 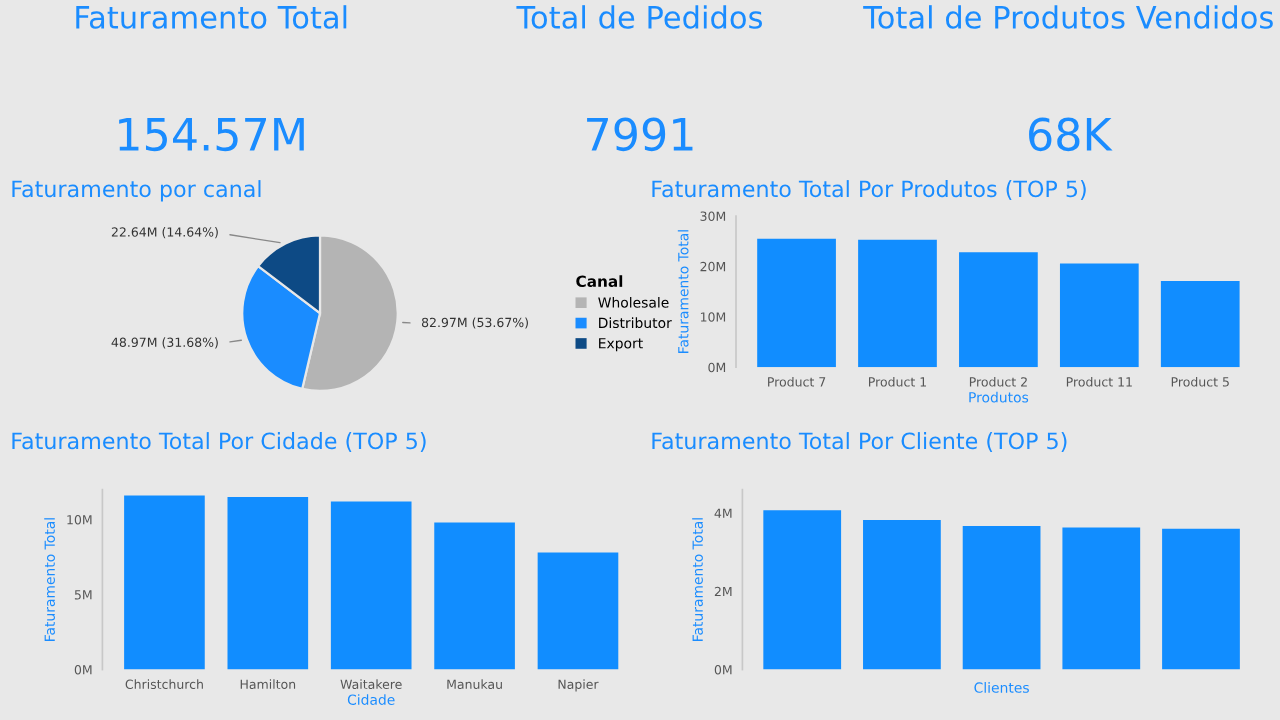 I want to click on chart-title: Faturamento por canal, so click(x=136, y=191).